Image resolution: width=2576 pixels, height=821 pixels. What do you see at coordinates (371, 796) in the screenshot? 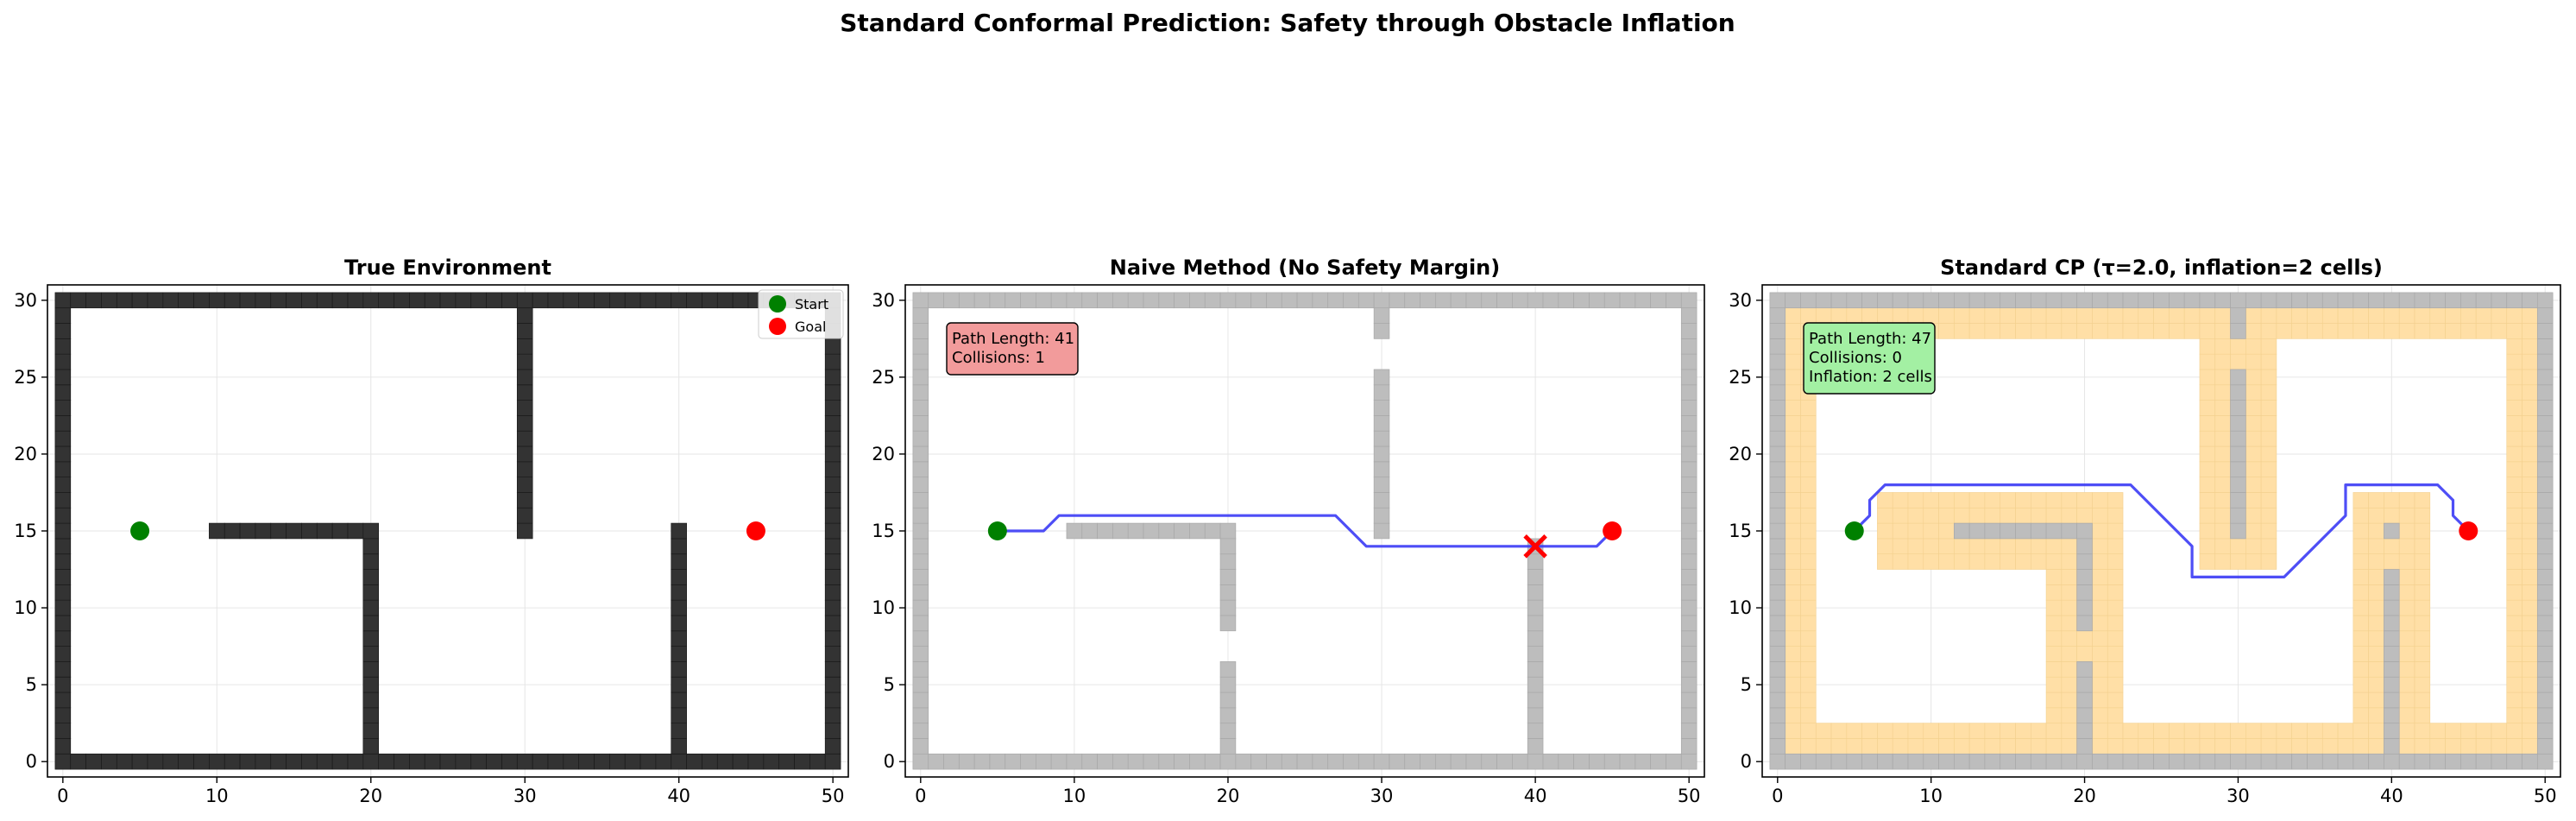
I see `x-tick-label: 20` at bounding box center [371, 796].